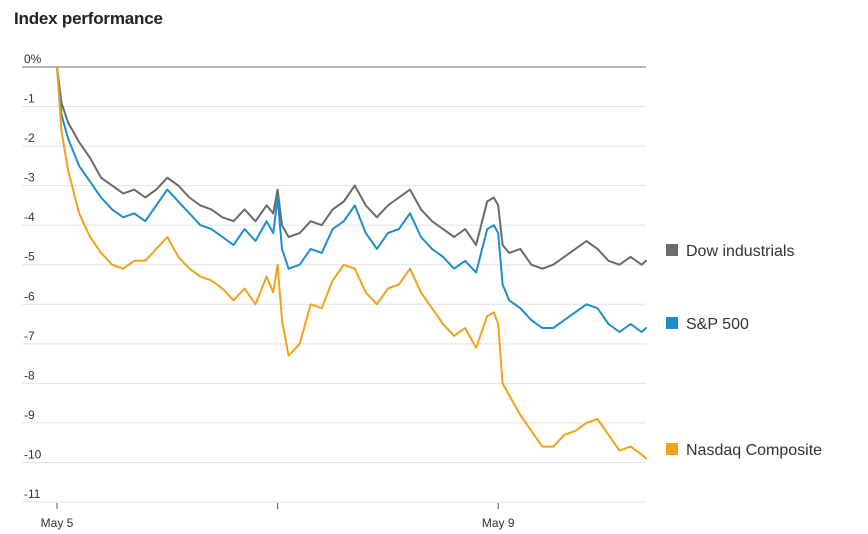 This screenshot has height=534, width=868. I want to click on y-tick-label: -11, so click(32, 494).